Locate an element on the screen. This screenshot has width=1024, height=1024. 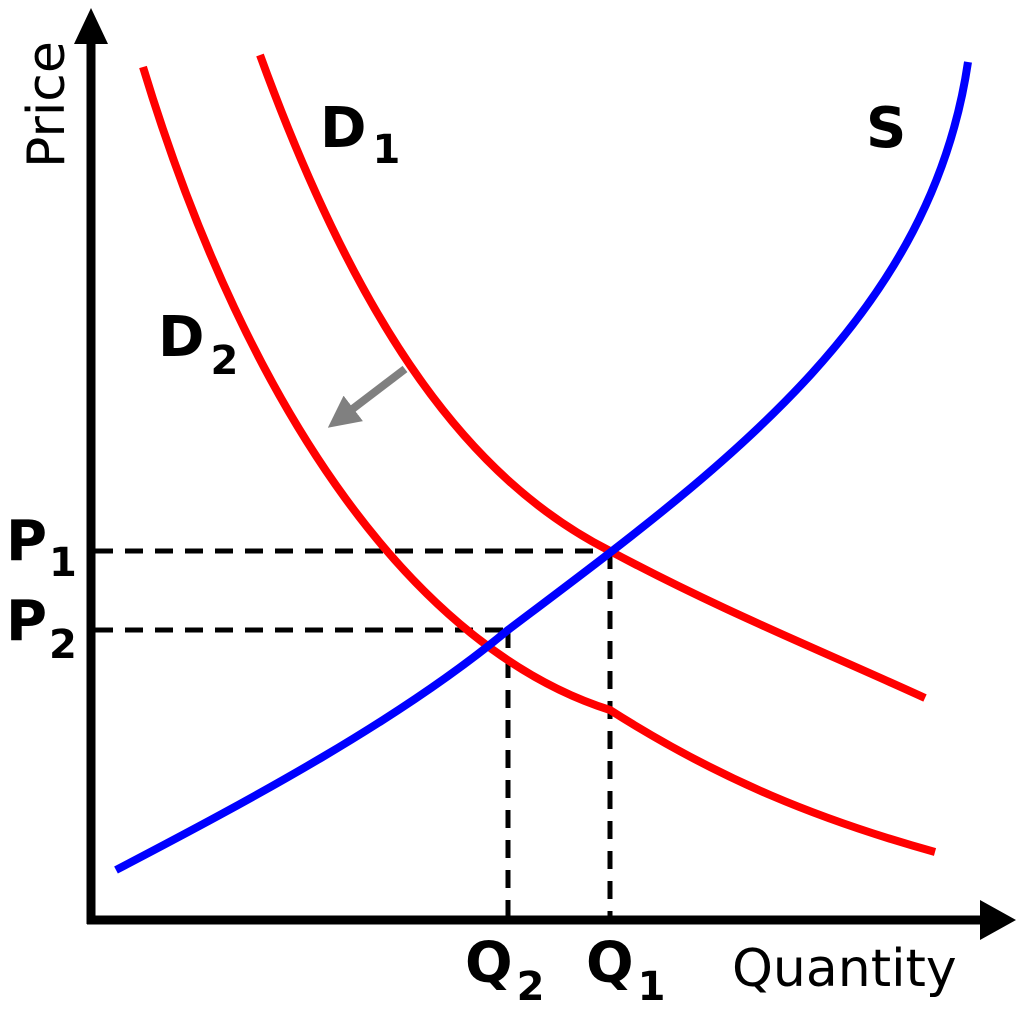
p2-label: P2 is located at coordinates (41, 628).